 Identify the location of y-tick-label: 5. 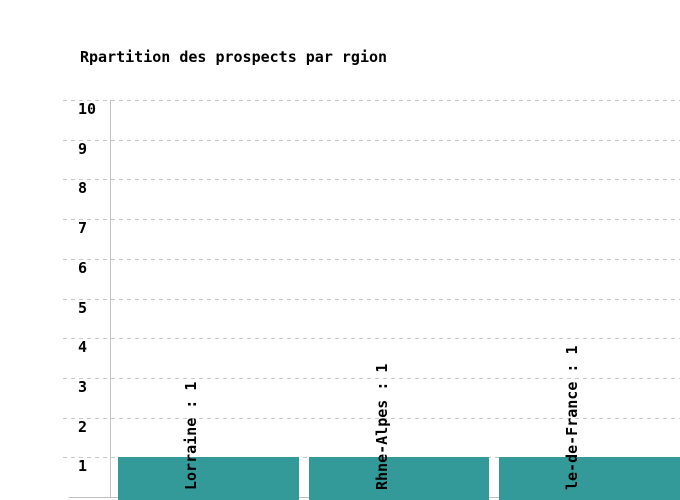
(83, 308).